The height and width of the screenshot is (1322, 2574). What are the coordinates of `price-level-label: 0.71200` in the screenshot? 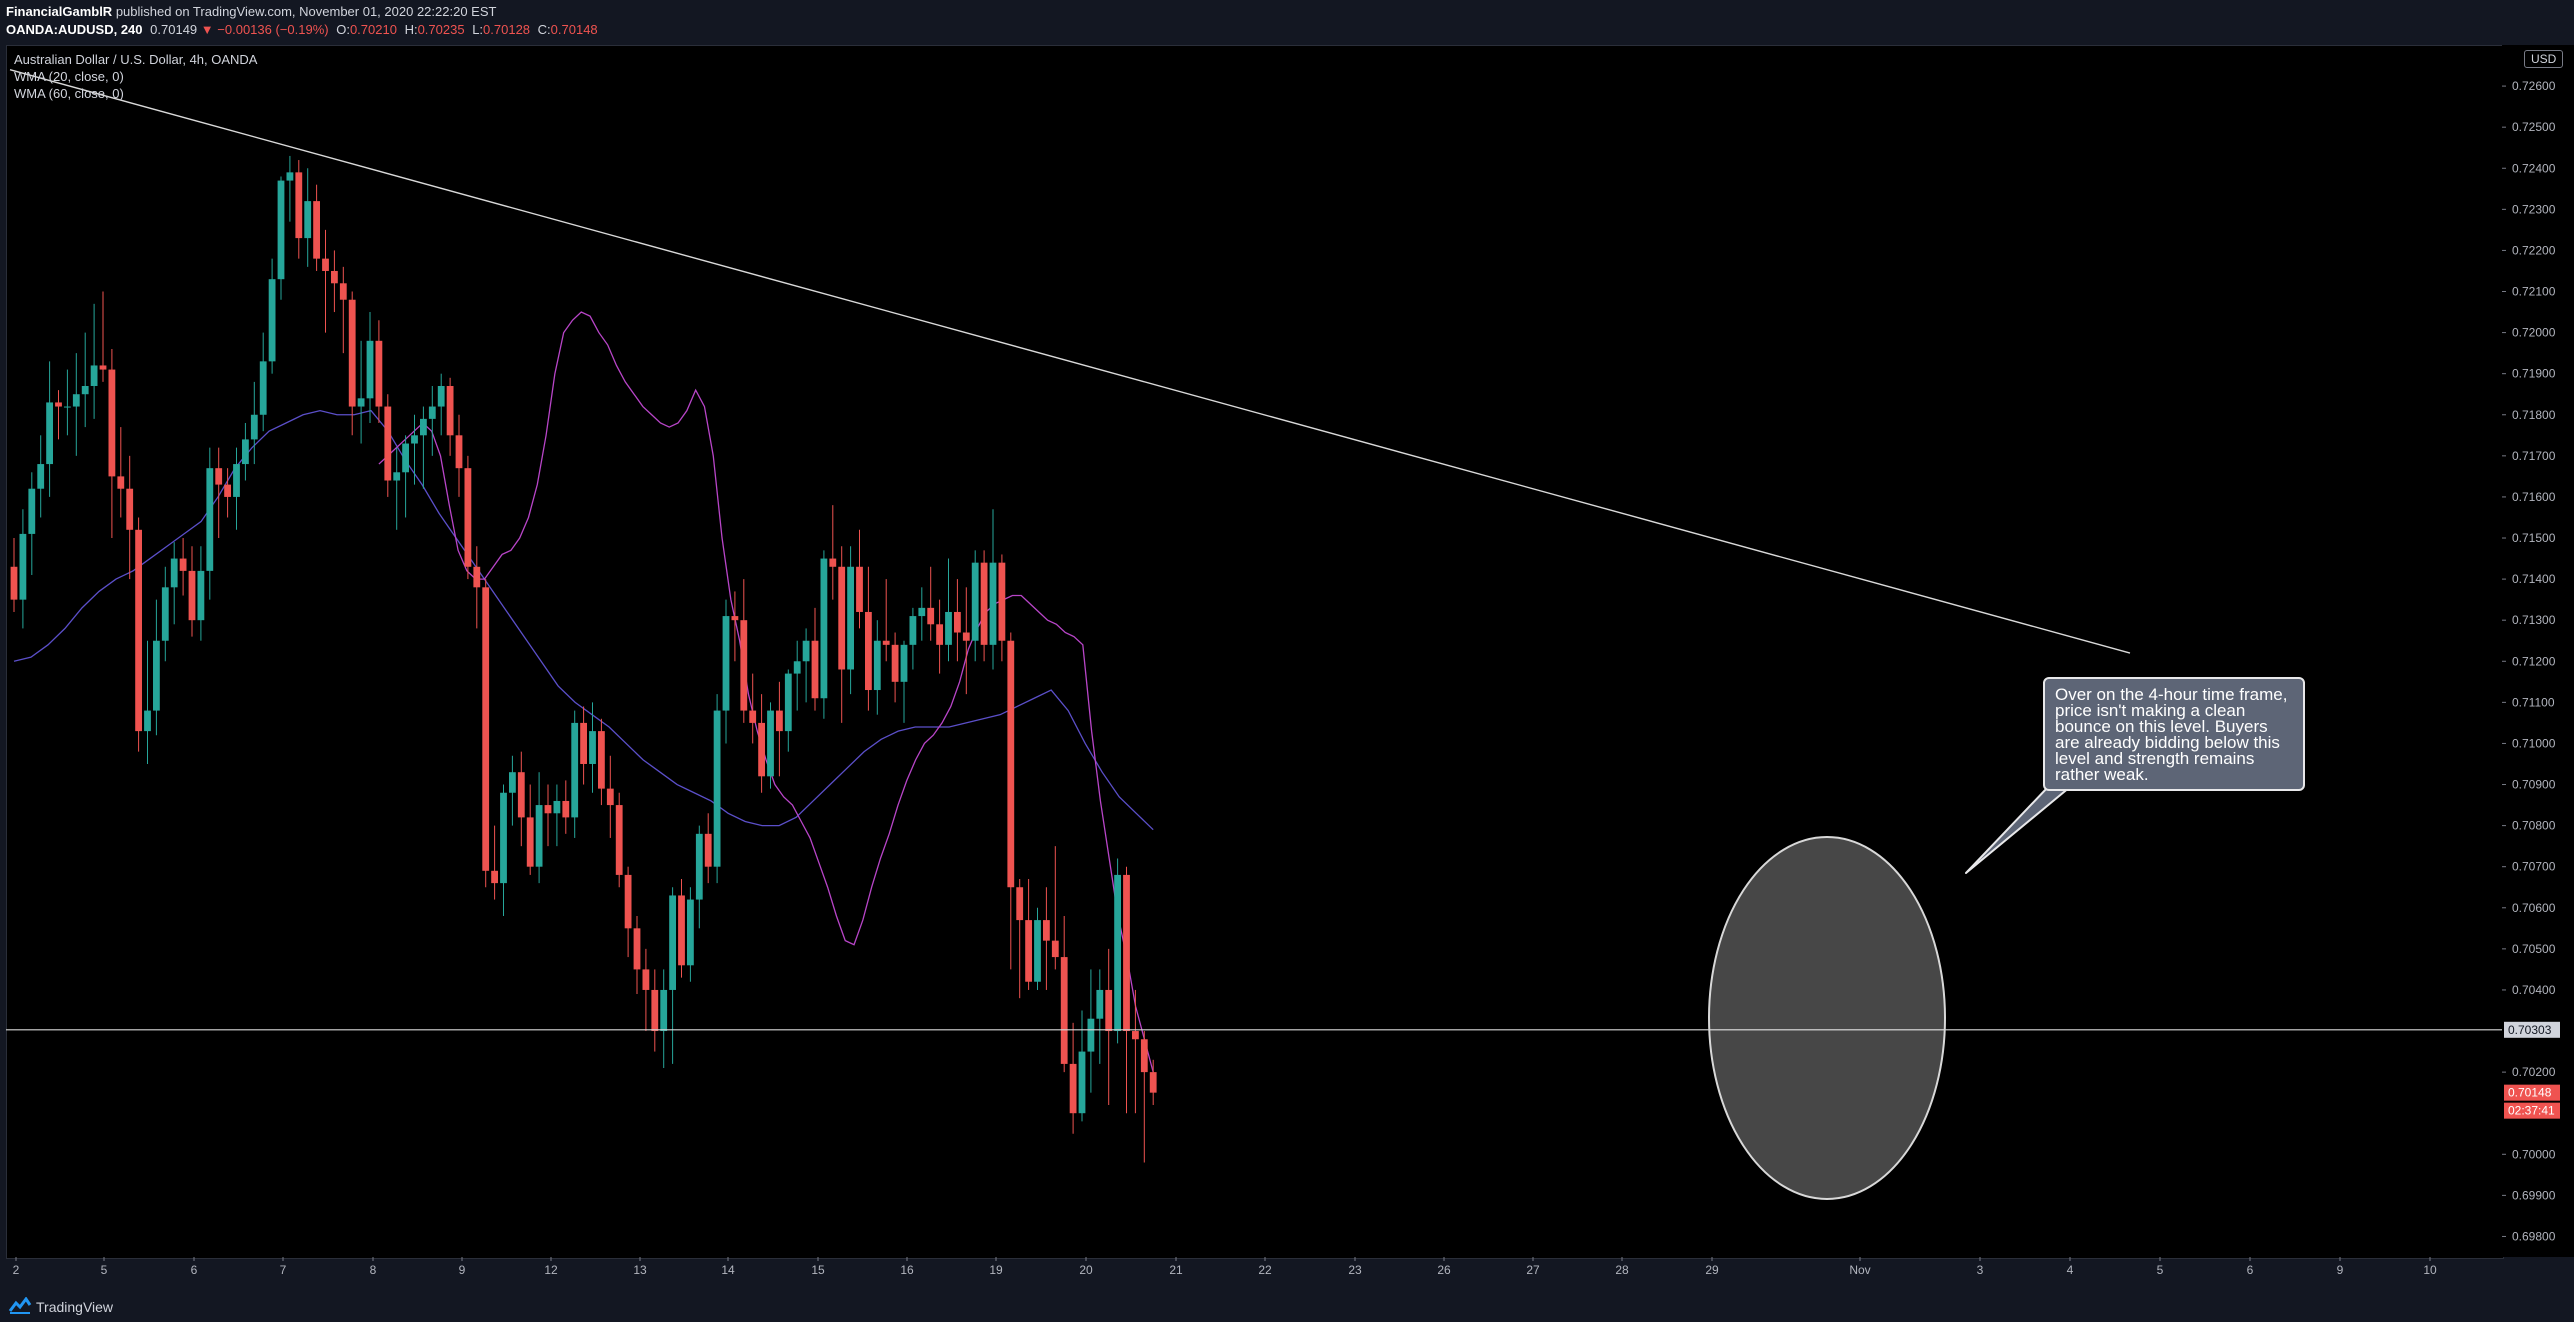 It's located at (2534, 661).